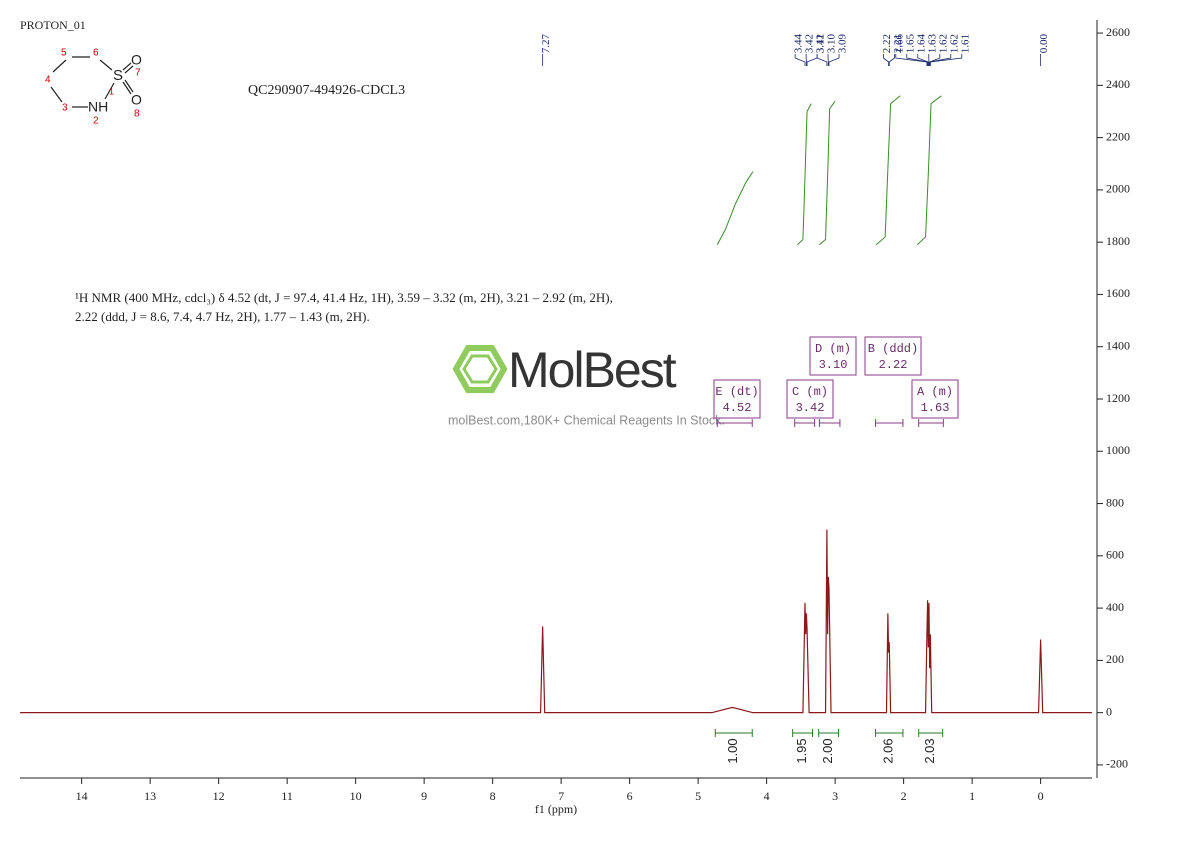 This screenshot has width=1190, height=841. I want to click on structure, so click(92, 82).